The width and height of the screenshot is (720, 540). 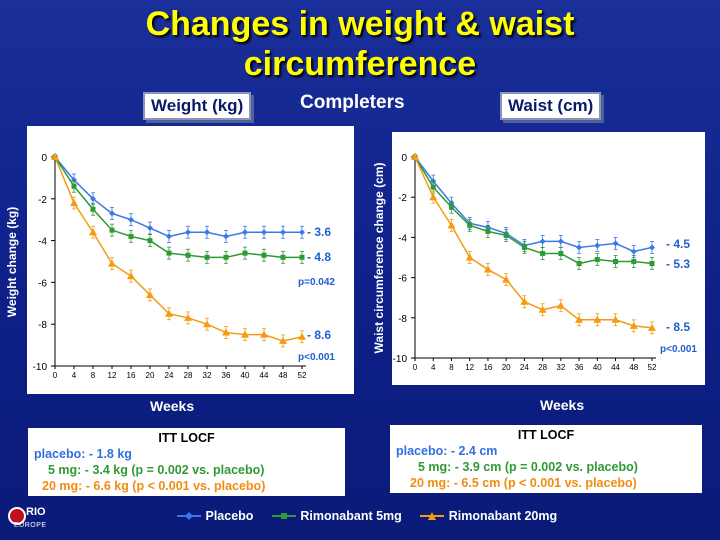 What do you see at coordinates (319, 335) in the screenshot?
I see `weight-annotation-rim20: - 8.6` at bounding box center [319, 335].